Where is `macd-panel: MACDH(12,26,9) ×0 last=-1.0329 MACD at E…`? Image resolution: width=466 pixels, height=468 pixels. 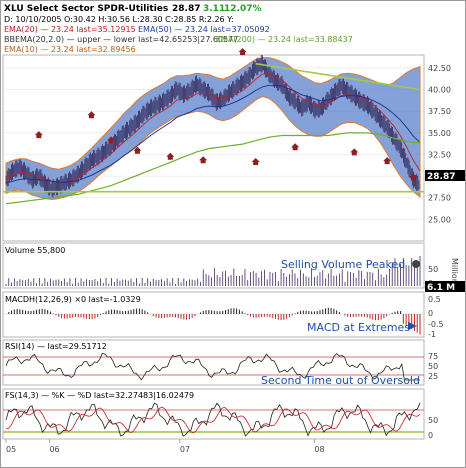
macd-panel: MACDH(12,26,9) ×0 last=-1.0329 MACD at E… is located at coordinates (223, 315).